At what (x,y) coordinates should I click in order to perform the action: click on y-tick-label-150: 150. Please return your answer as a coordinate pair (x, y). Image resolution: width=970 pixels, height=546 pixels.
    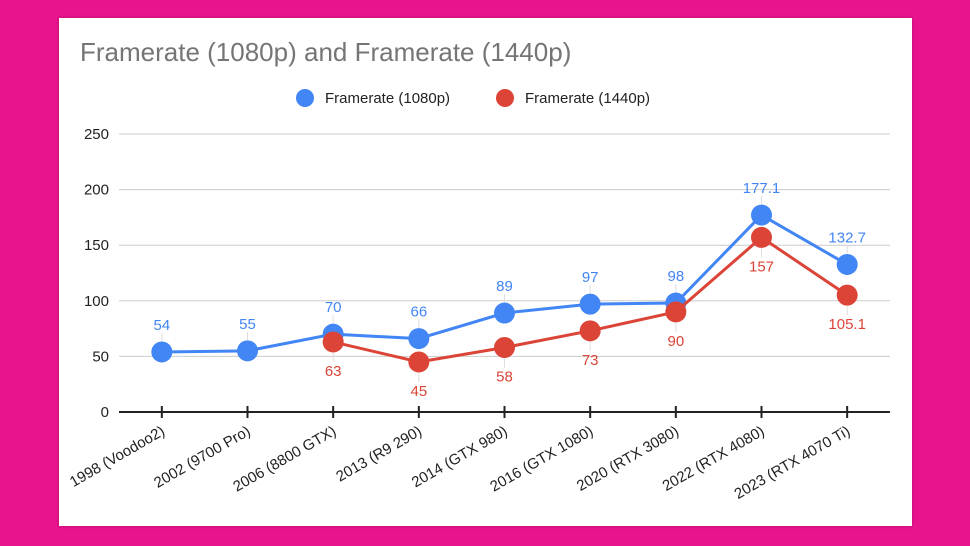
    Looking at the image, I should click on (96, 245).